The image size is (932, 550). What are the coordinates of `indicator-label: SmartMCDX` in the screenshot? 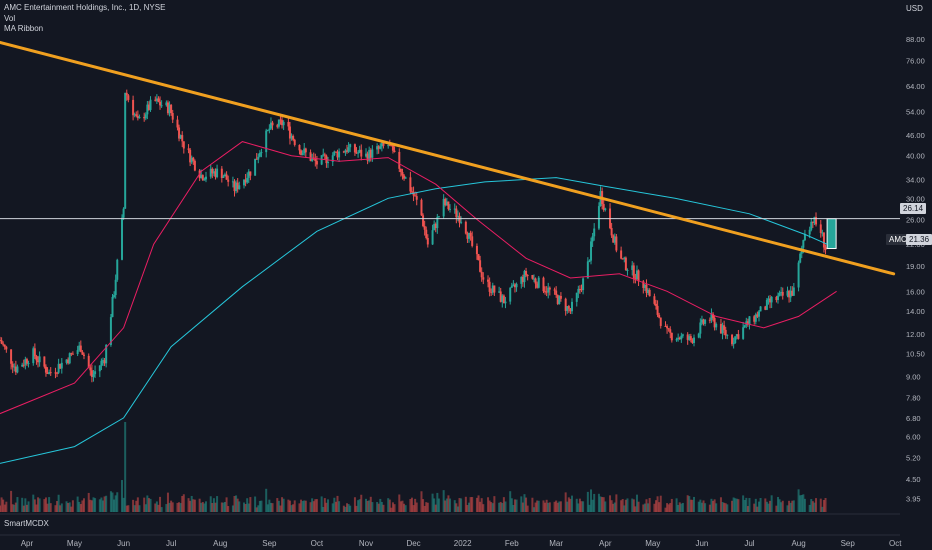 It's located at (26, 523).